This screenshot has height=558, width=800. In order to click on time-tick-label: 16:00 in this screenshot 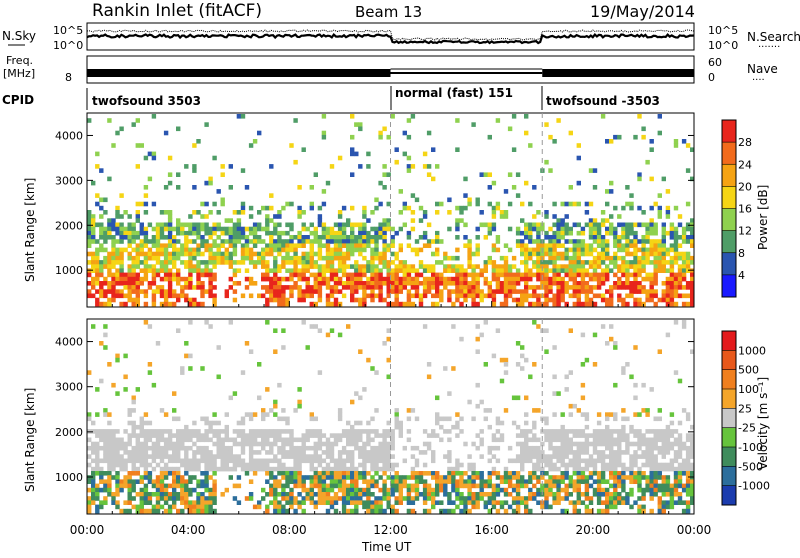, I will do `click(491, 530)`.